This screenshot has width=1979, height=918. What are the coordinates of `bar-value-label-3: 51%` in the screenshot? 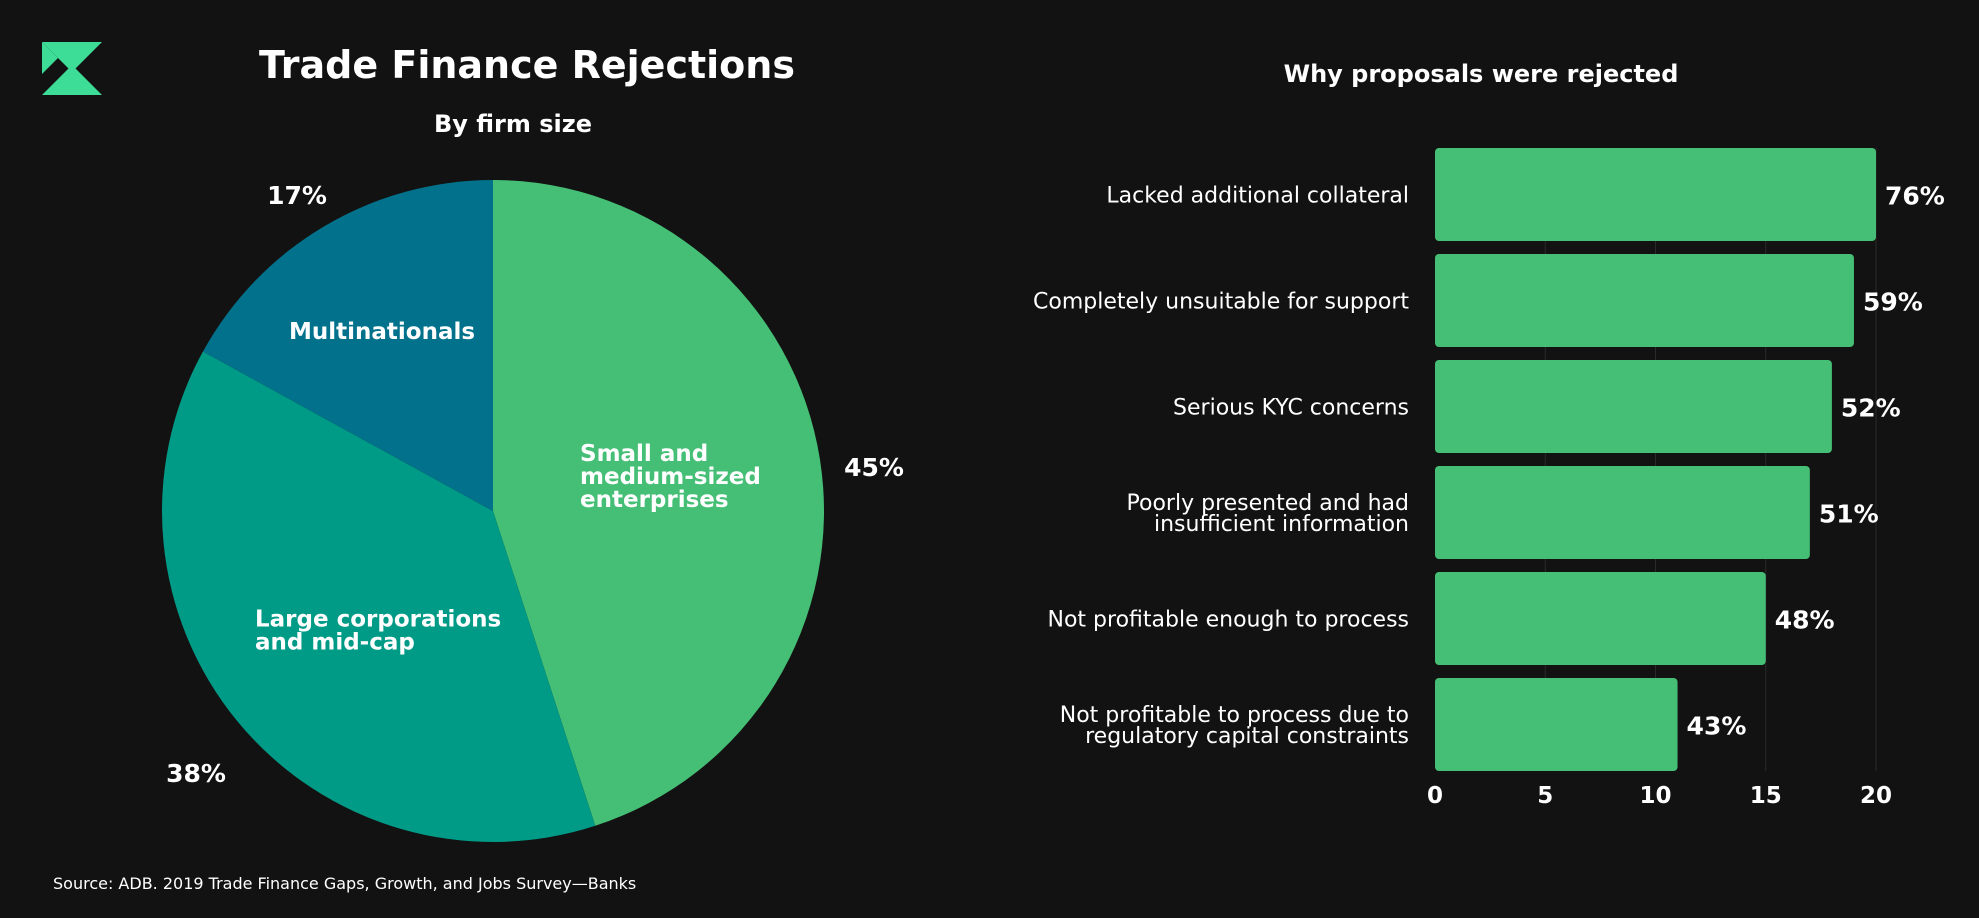 It's located at (1849, 514).